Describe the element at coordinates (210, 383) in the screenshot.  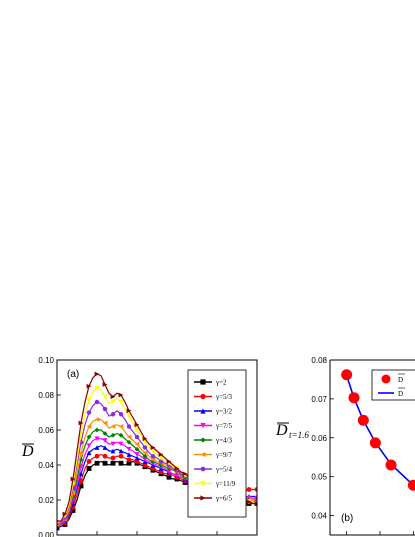
I see `chart-a-legend-item: γ=2` at that location.